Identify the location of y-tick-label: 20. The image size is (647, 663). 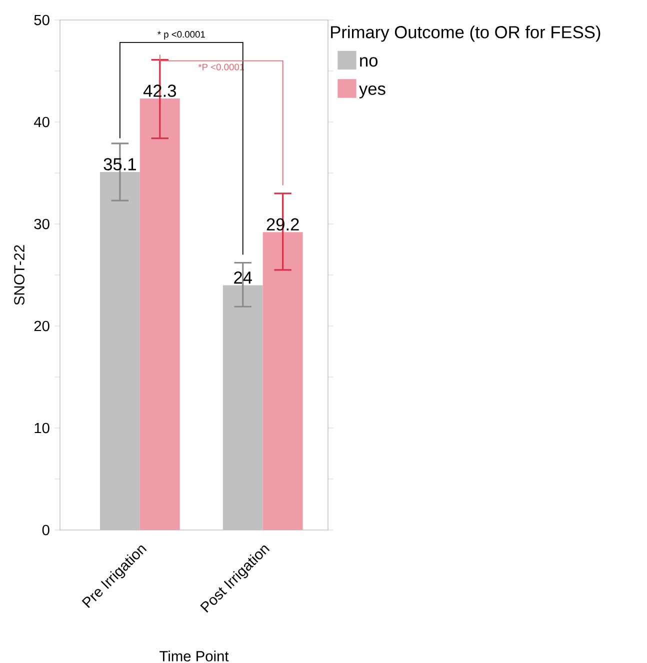
(42, 326).